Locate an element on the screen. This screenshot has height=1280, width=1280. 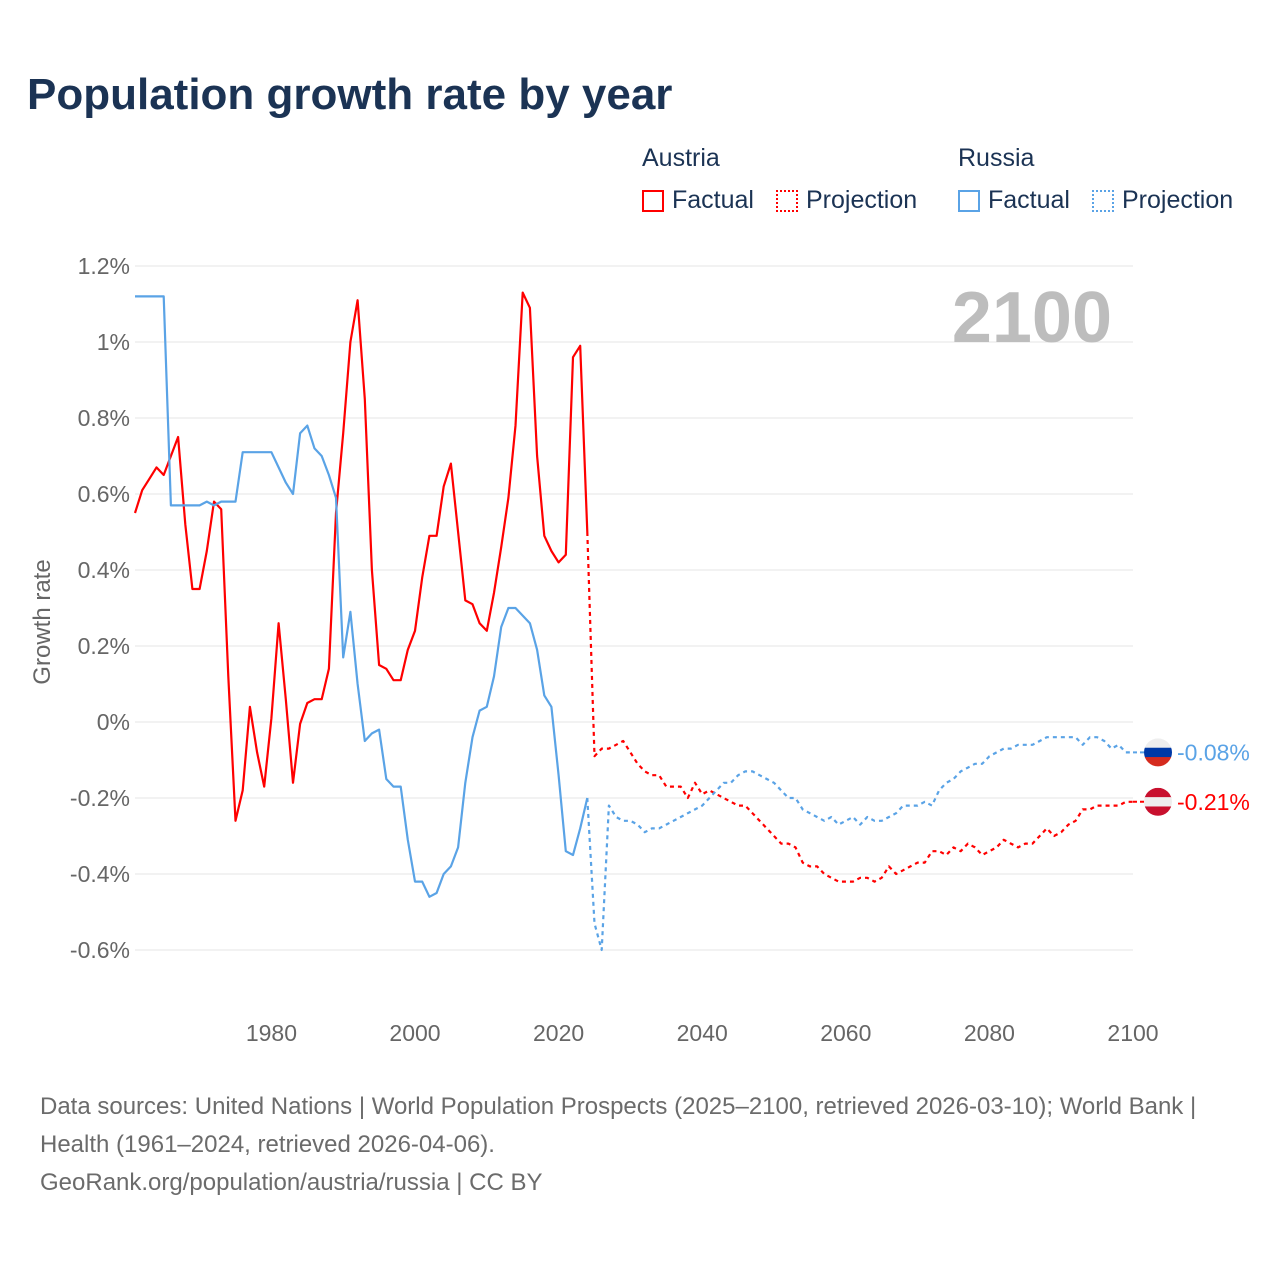
austria-flag-icon is located at coordinates (1158, 801).